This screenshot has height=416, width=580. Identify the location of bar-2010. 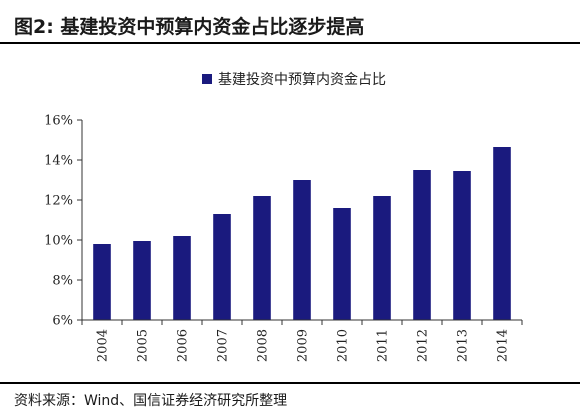
(342, 264).